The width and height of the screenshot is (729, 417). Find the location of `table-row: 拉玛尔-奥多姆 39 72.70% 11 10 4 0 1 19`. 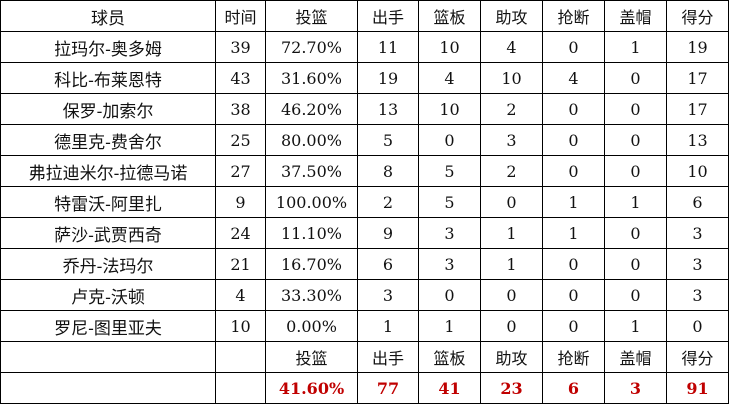

table-row: 拉玛尔-奥多姆 39 72.70% 11 10 4 0 1 19 is located at coordinates (364, 47).